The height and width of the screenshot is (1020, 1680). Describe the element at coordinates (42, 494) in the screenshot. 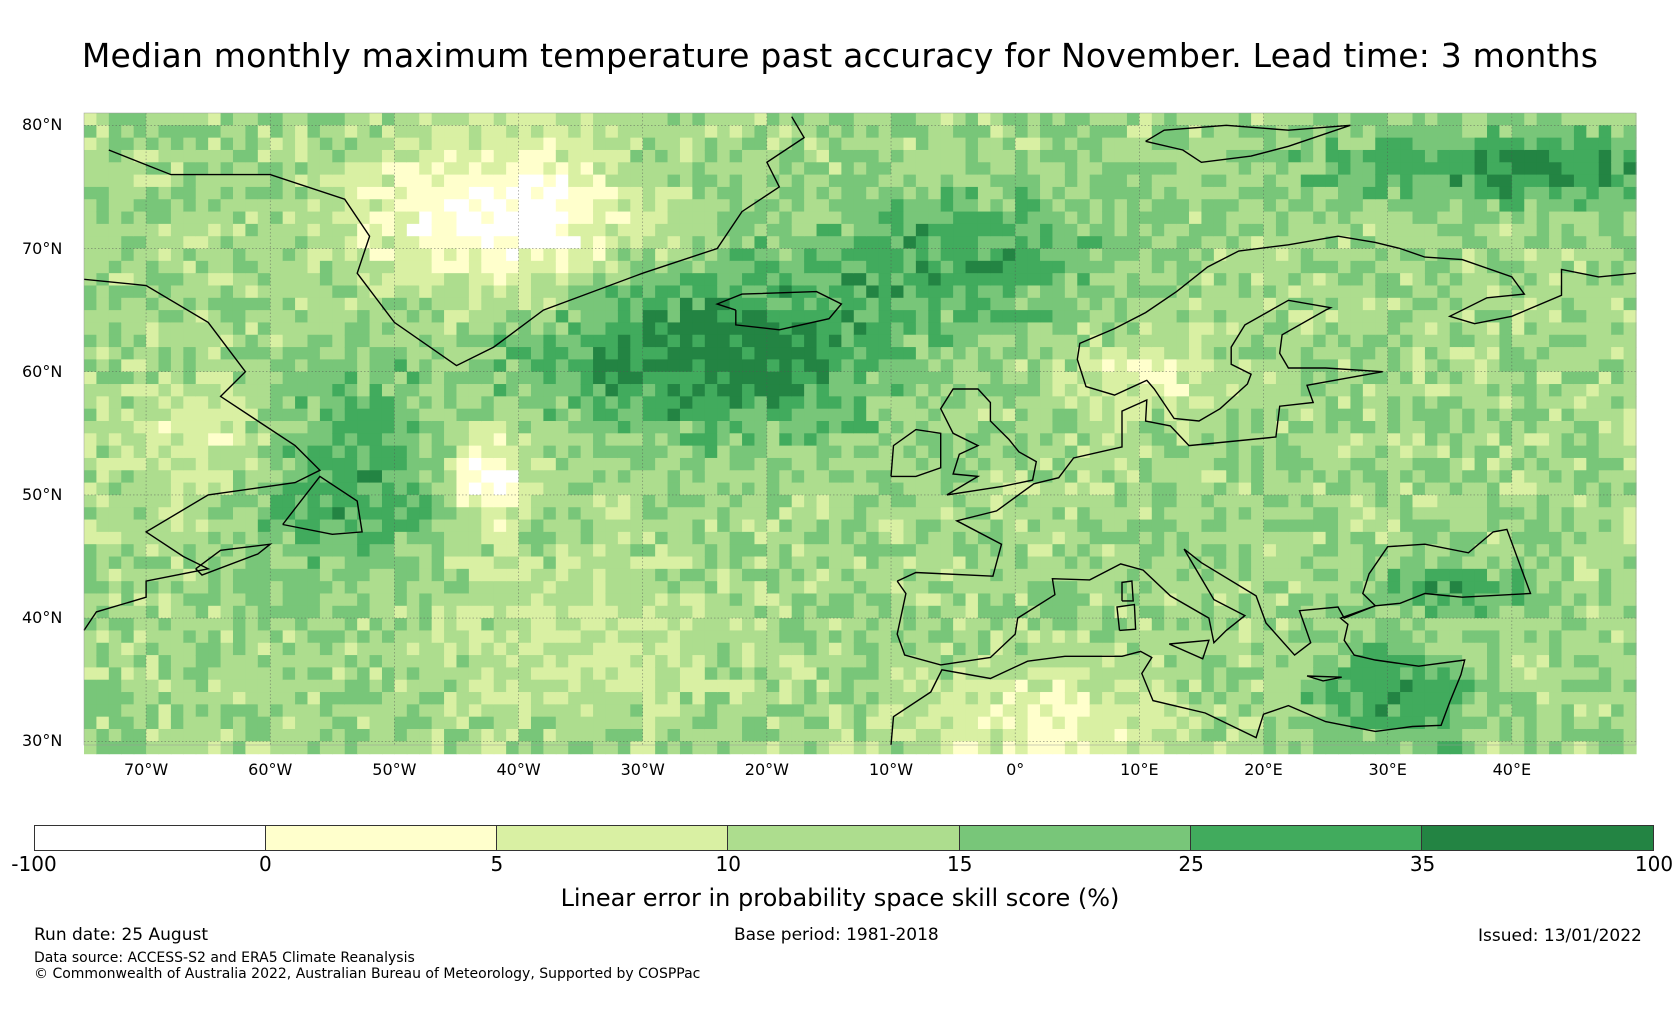

I see `lat-label: 50°N` at that location.